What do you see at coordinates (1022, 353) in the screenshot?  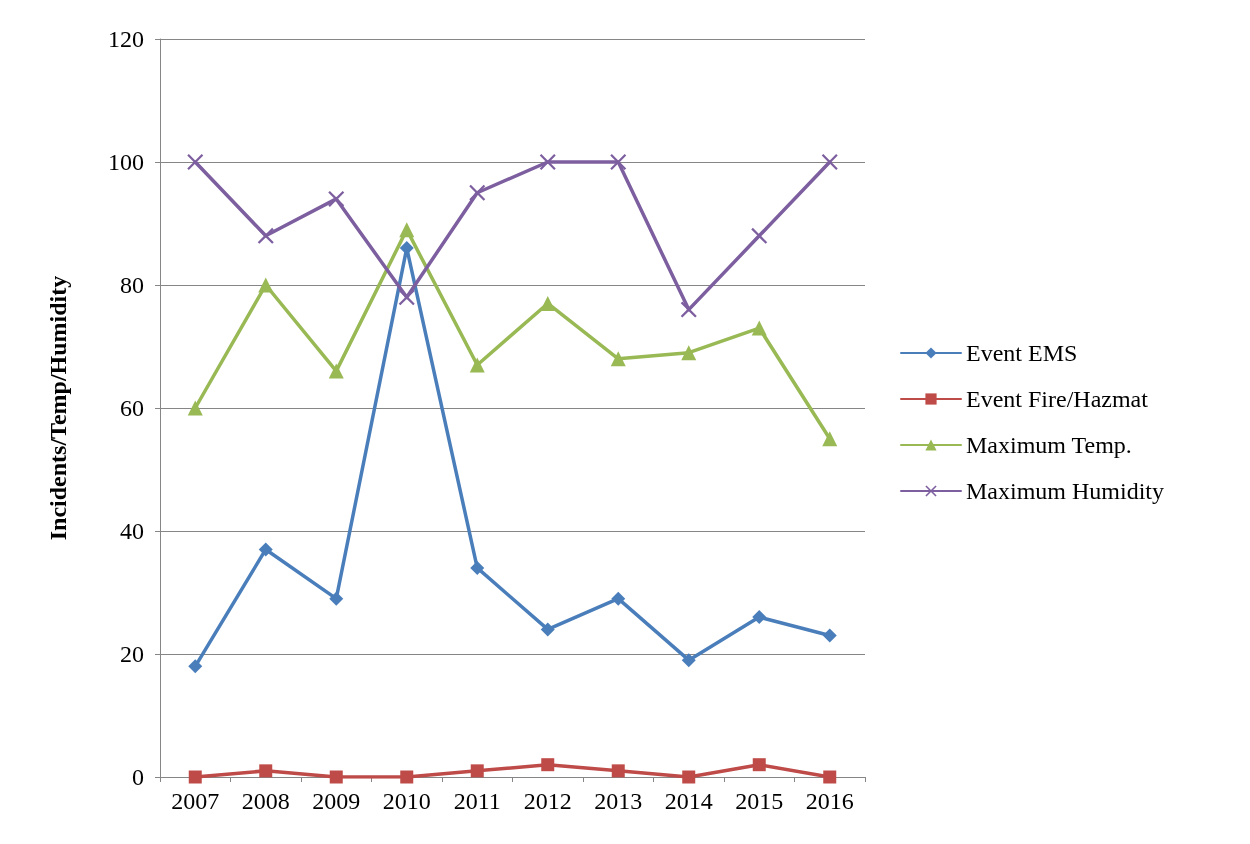 I see `legend-label: Event EMS` at bounding box center [1022, 353].